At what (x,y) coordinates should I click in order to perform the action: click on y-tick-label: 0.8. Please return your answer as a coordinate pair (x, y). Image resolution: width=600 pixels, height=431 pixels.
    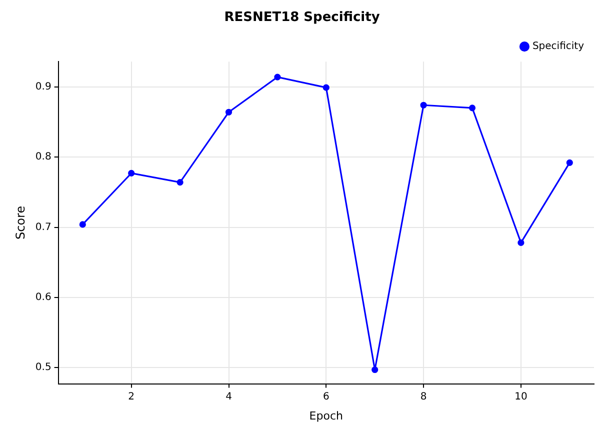
    Looking at the image, I should click on (43, 157).